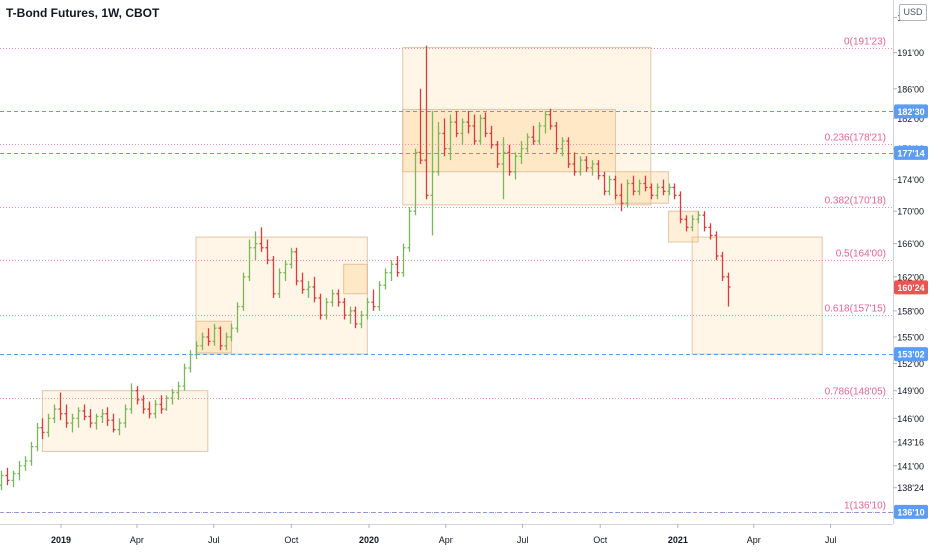  What do you see at coordinates (443, 534) in the screenshot?
I see `time-axis: 2019 Apr Jul Oct 2020 Apr Jul Oct 2021 Apr Jul` at bounding box center [443, 534].